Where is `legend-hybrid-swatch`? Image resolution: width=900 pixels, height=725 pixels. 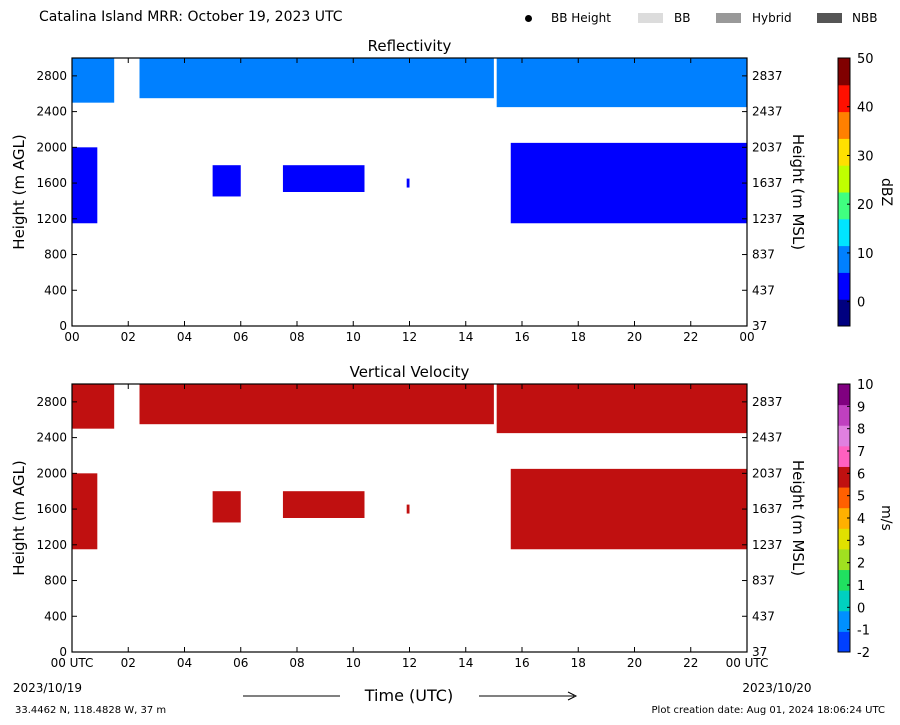 legend-hybrid-swatch is located at coordinates (728, 18).